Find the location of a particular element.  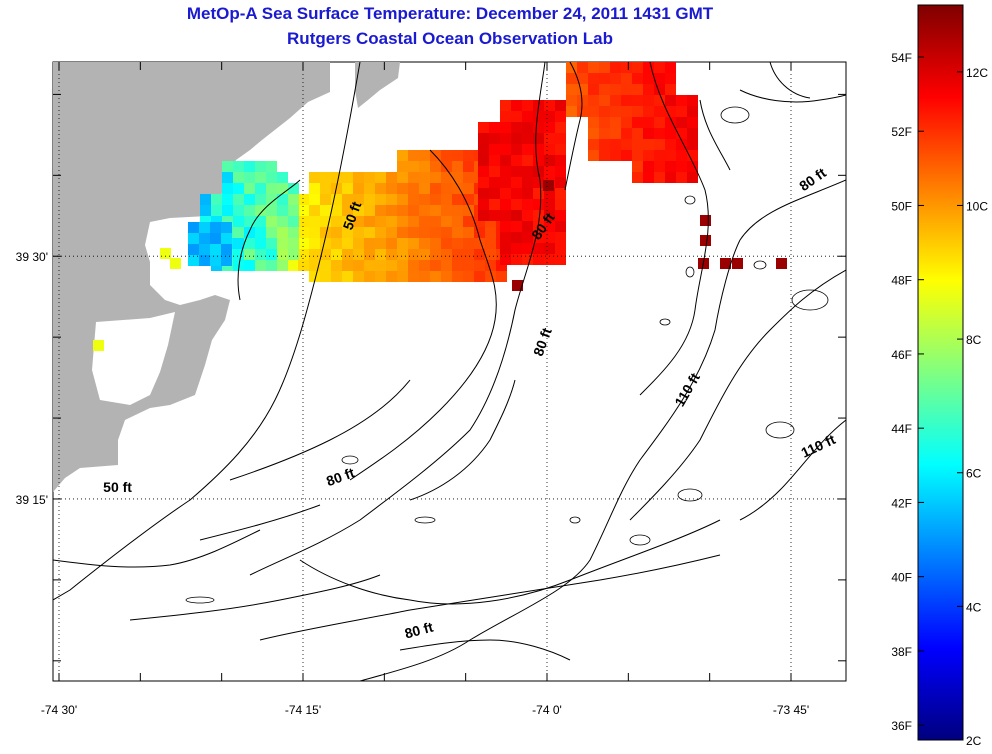

colorbar-c-label: 8C is located at coordinates (974, 340).